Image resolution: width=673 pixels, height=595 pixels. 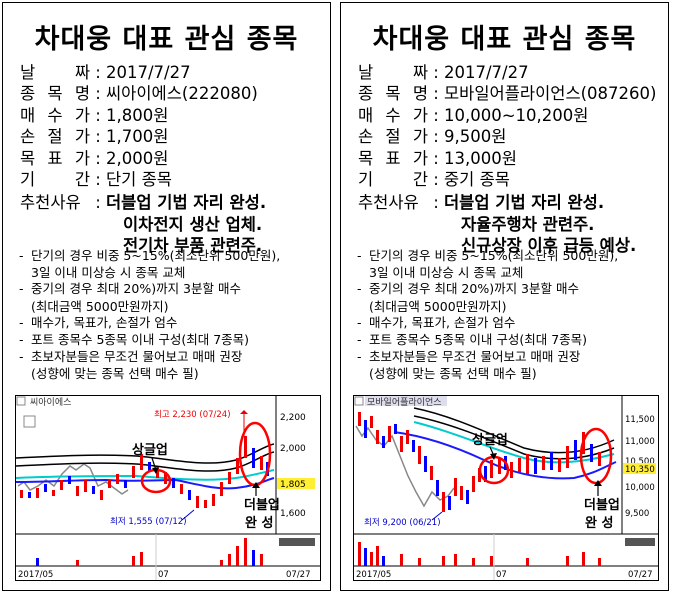 What do you see at coordinates (640, 442) in the screenshot?
I see `y-tick-label: 11,000` at bounding box center [640, 442].